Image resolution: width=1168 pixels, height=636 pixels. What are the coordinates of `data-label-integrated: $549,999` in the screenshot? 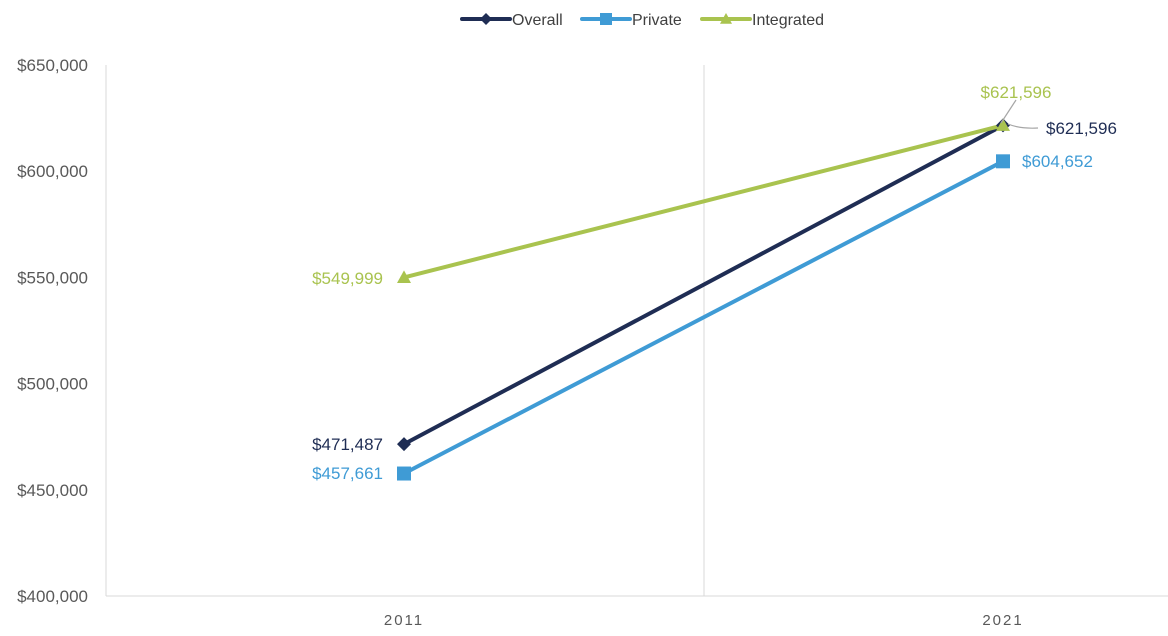 It's located at (347, 278).